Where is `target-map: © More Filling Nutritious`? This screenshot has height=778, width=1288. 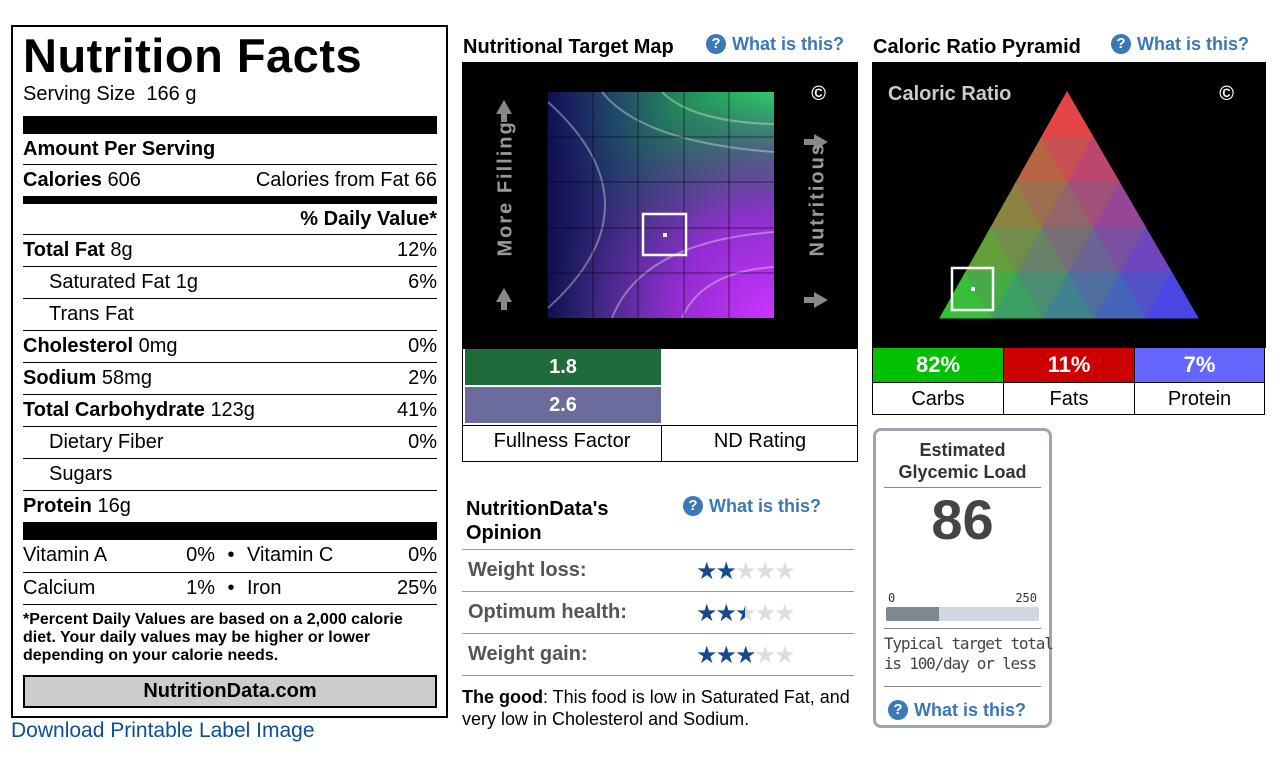
target-map: © More Filling Nutritious is located at coordinates (660, 205).